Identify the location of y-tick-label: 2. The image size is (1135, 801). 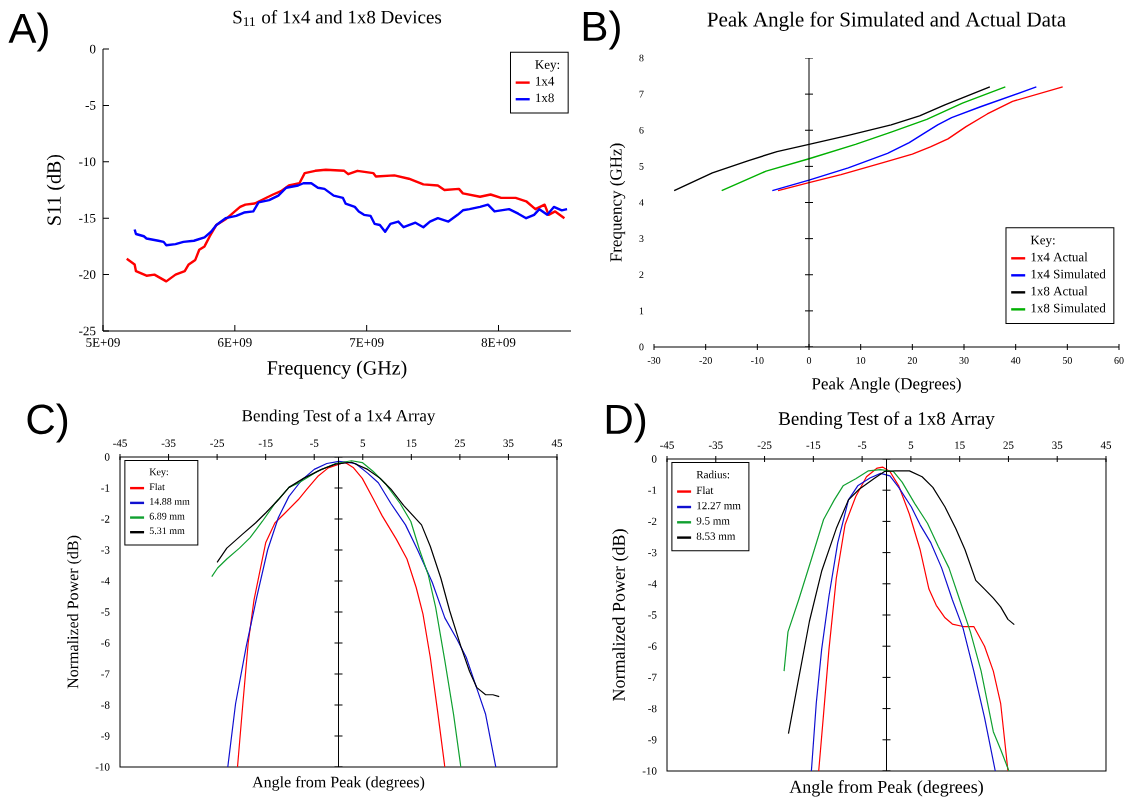
(641, 275).